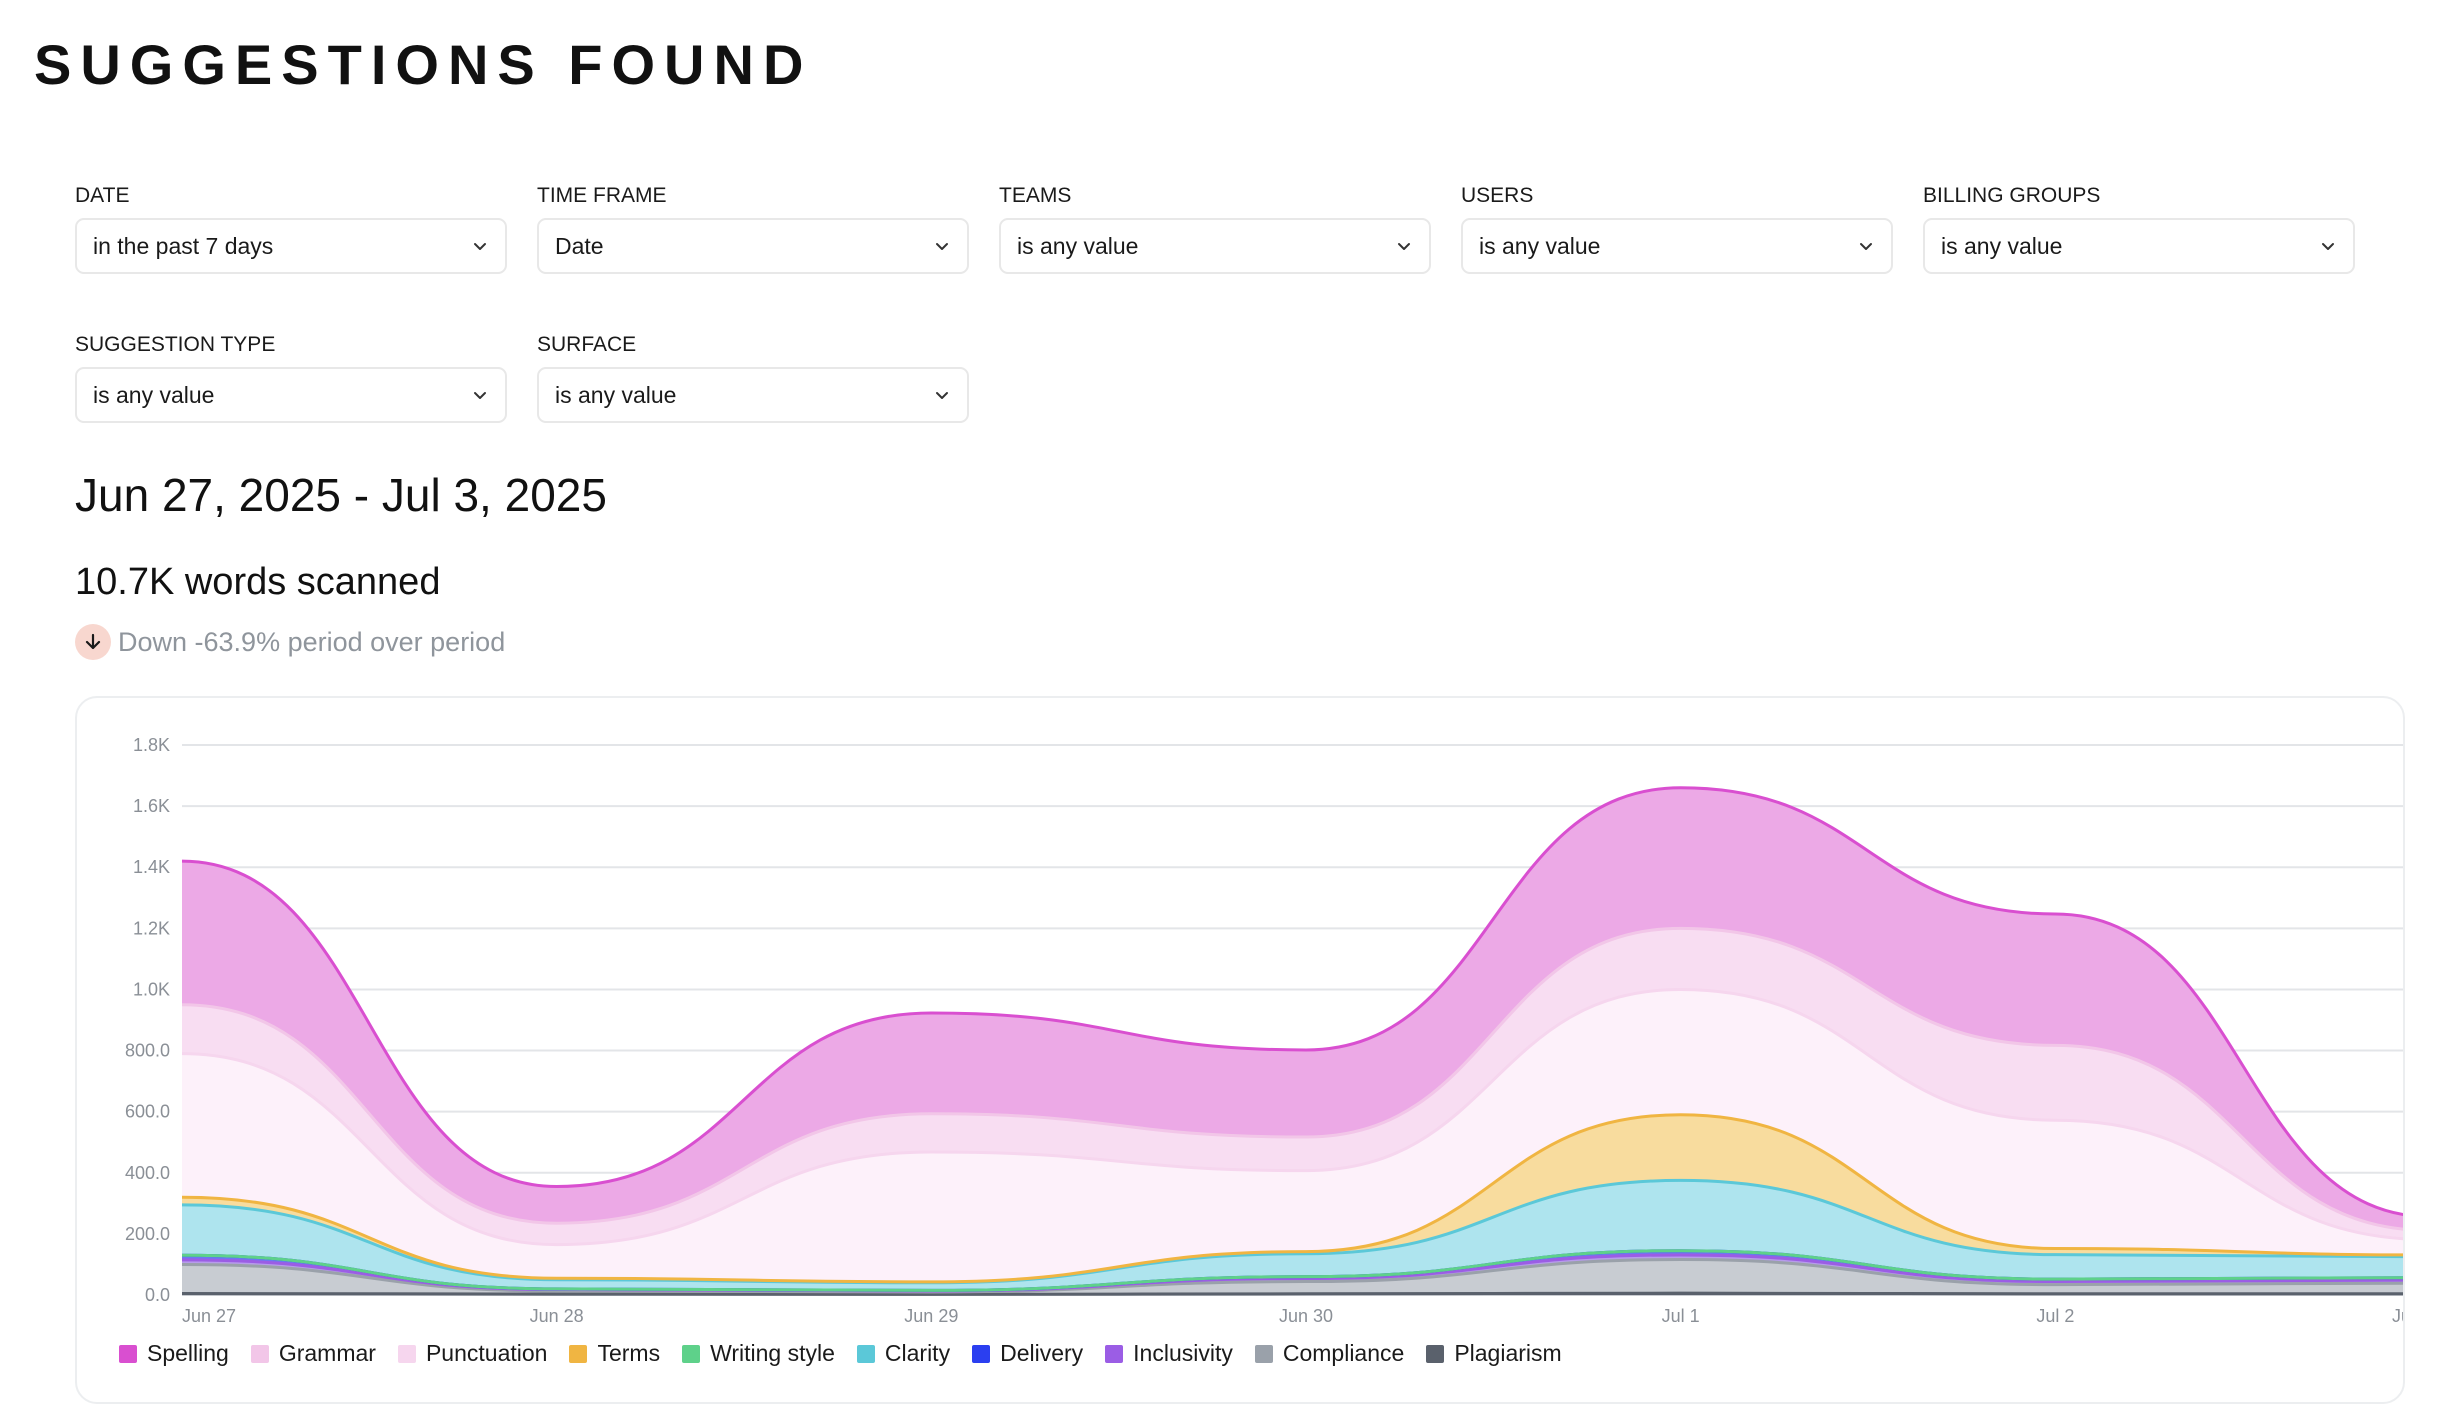 The height and width of the screenshot is (1424, 2448). I want to click on legend-item-inclusivity: Inclusivity, so click(1169, 1353).